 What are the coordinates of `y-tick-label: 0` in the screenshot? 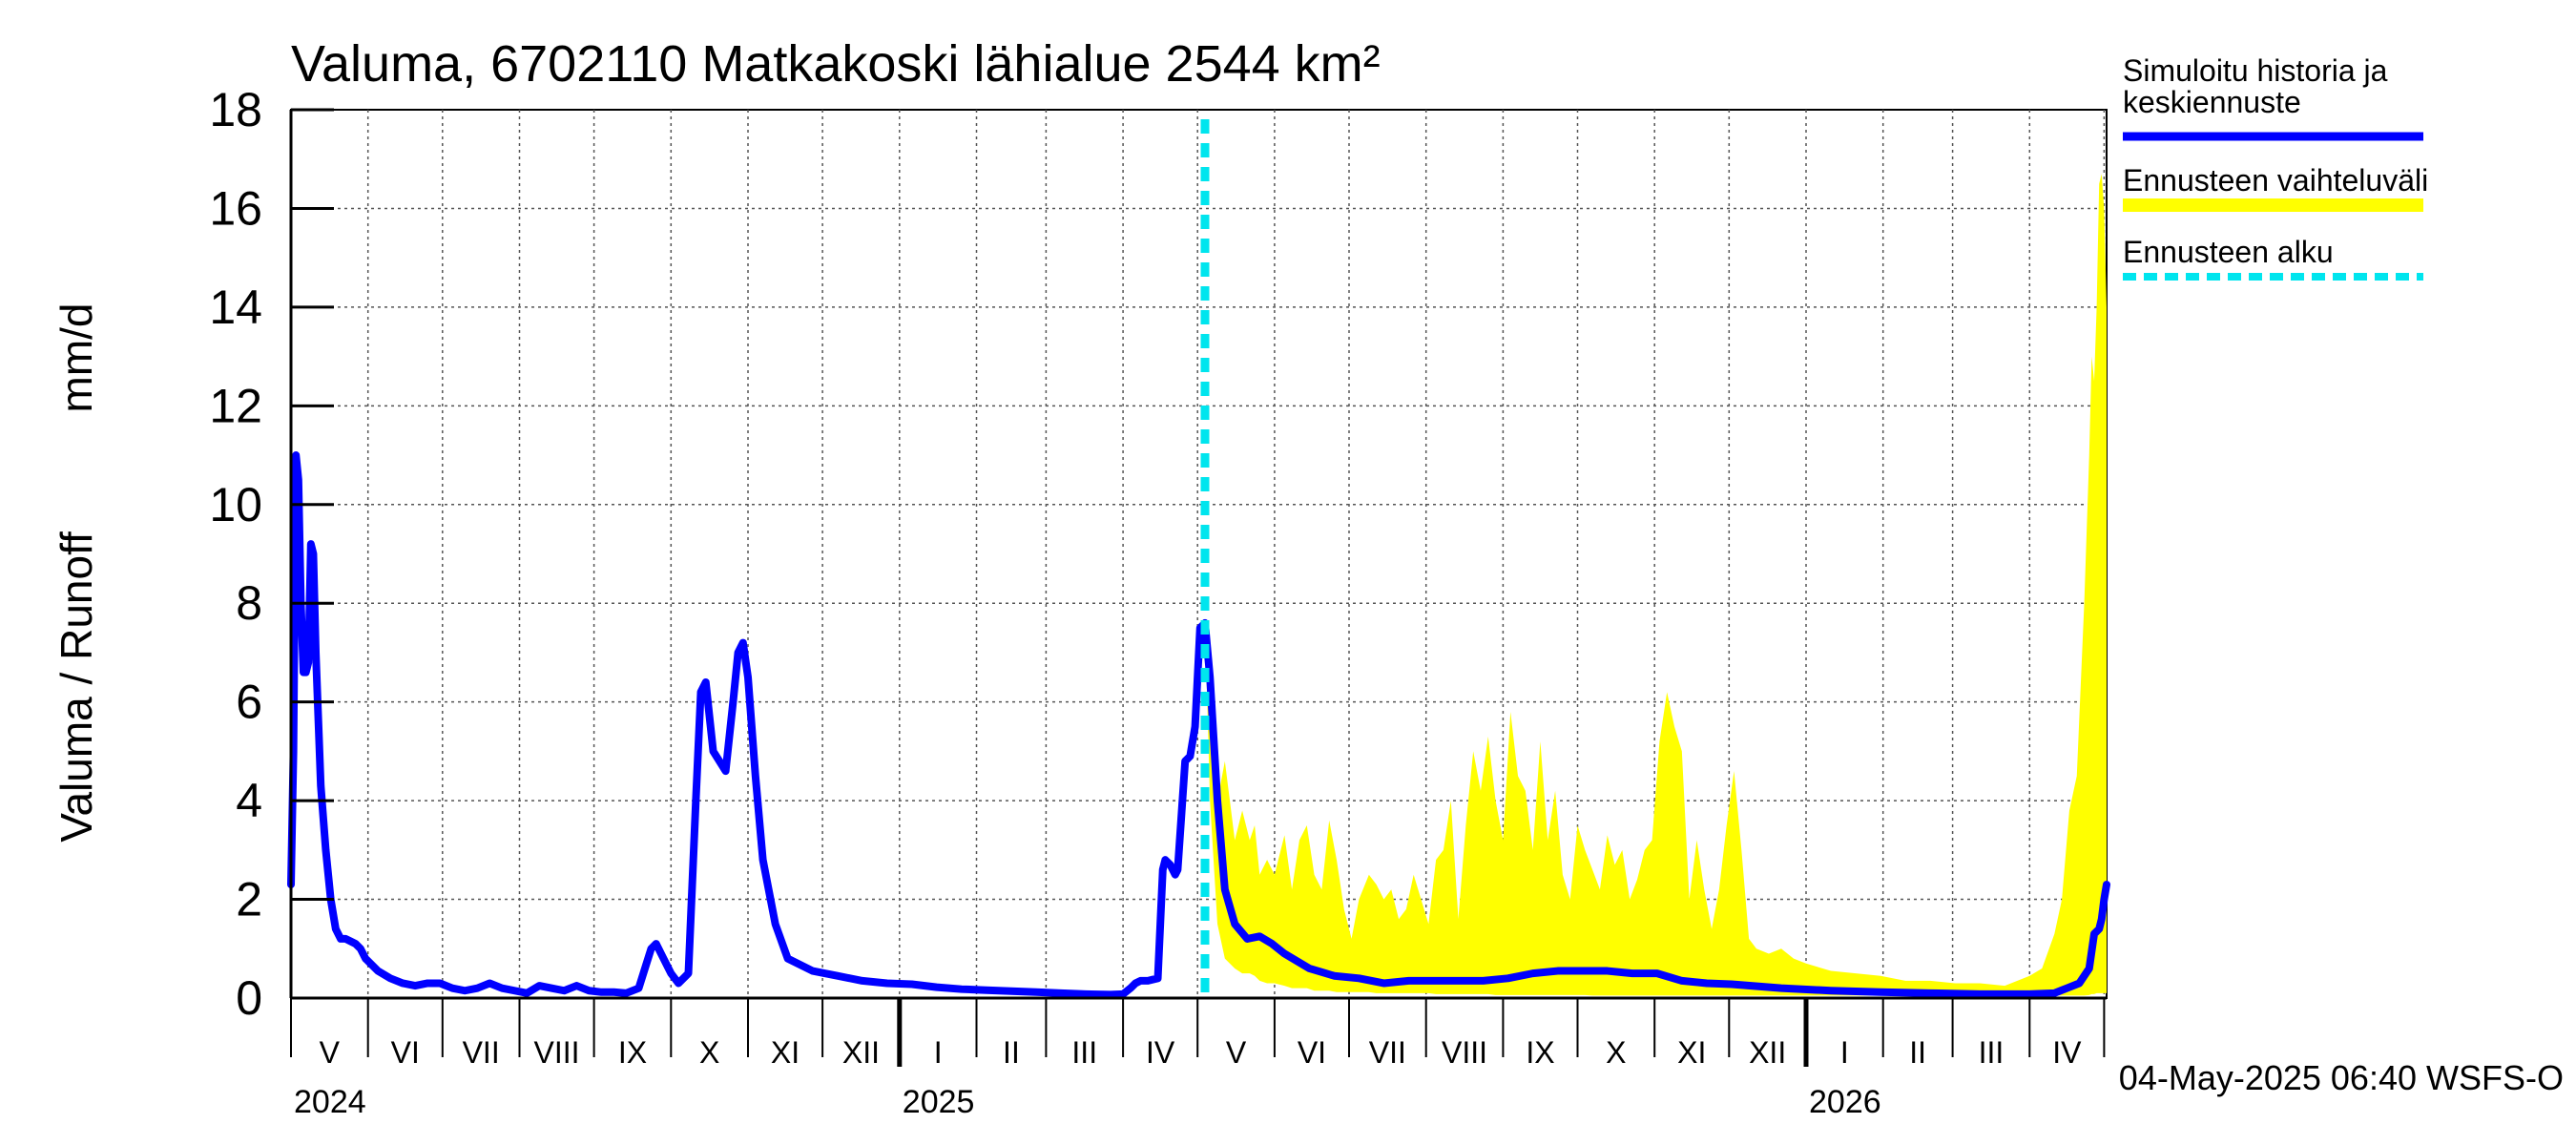 It's located at (249, 998).